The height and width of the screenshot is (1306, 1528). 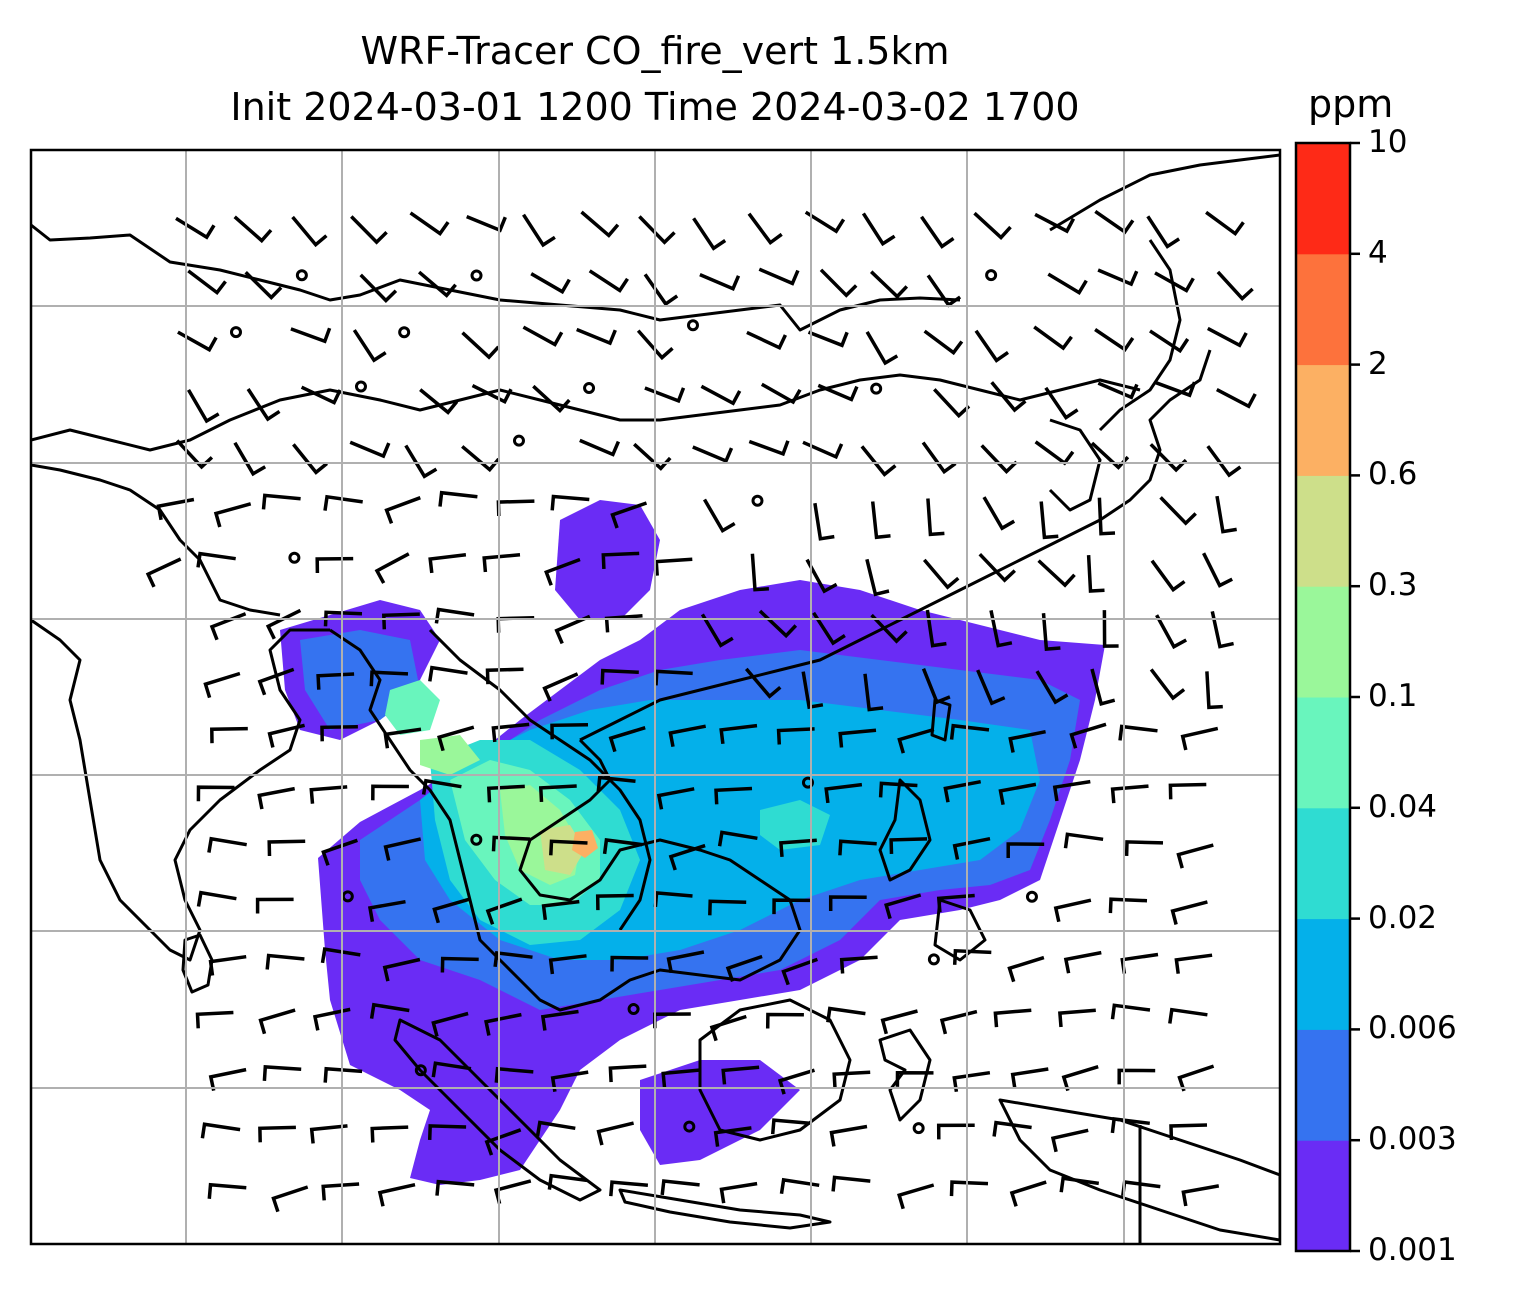 What do you see at coordinates (496, 277) in the screenshot?
I see `border-himalaya` at bounding box center [496, 277].